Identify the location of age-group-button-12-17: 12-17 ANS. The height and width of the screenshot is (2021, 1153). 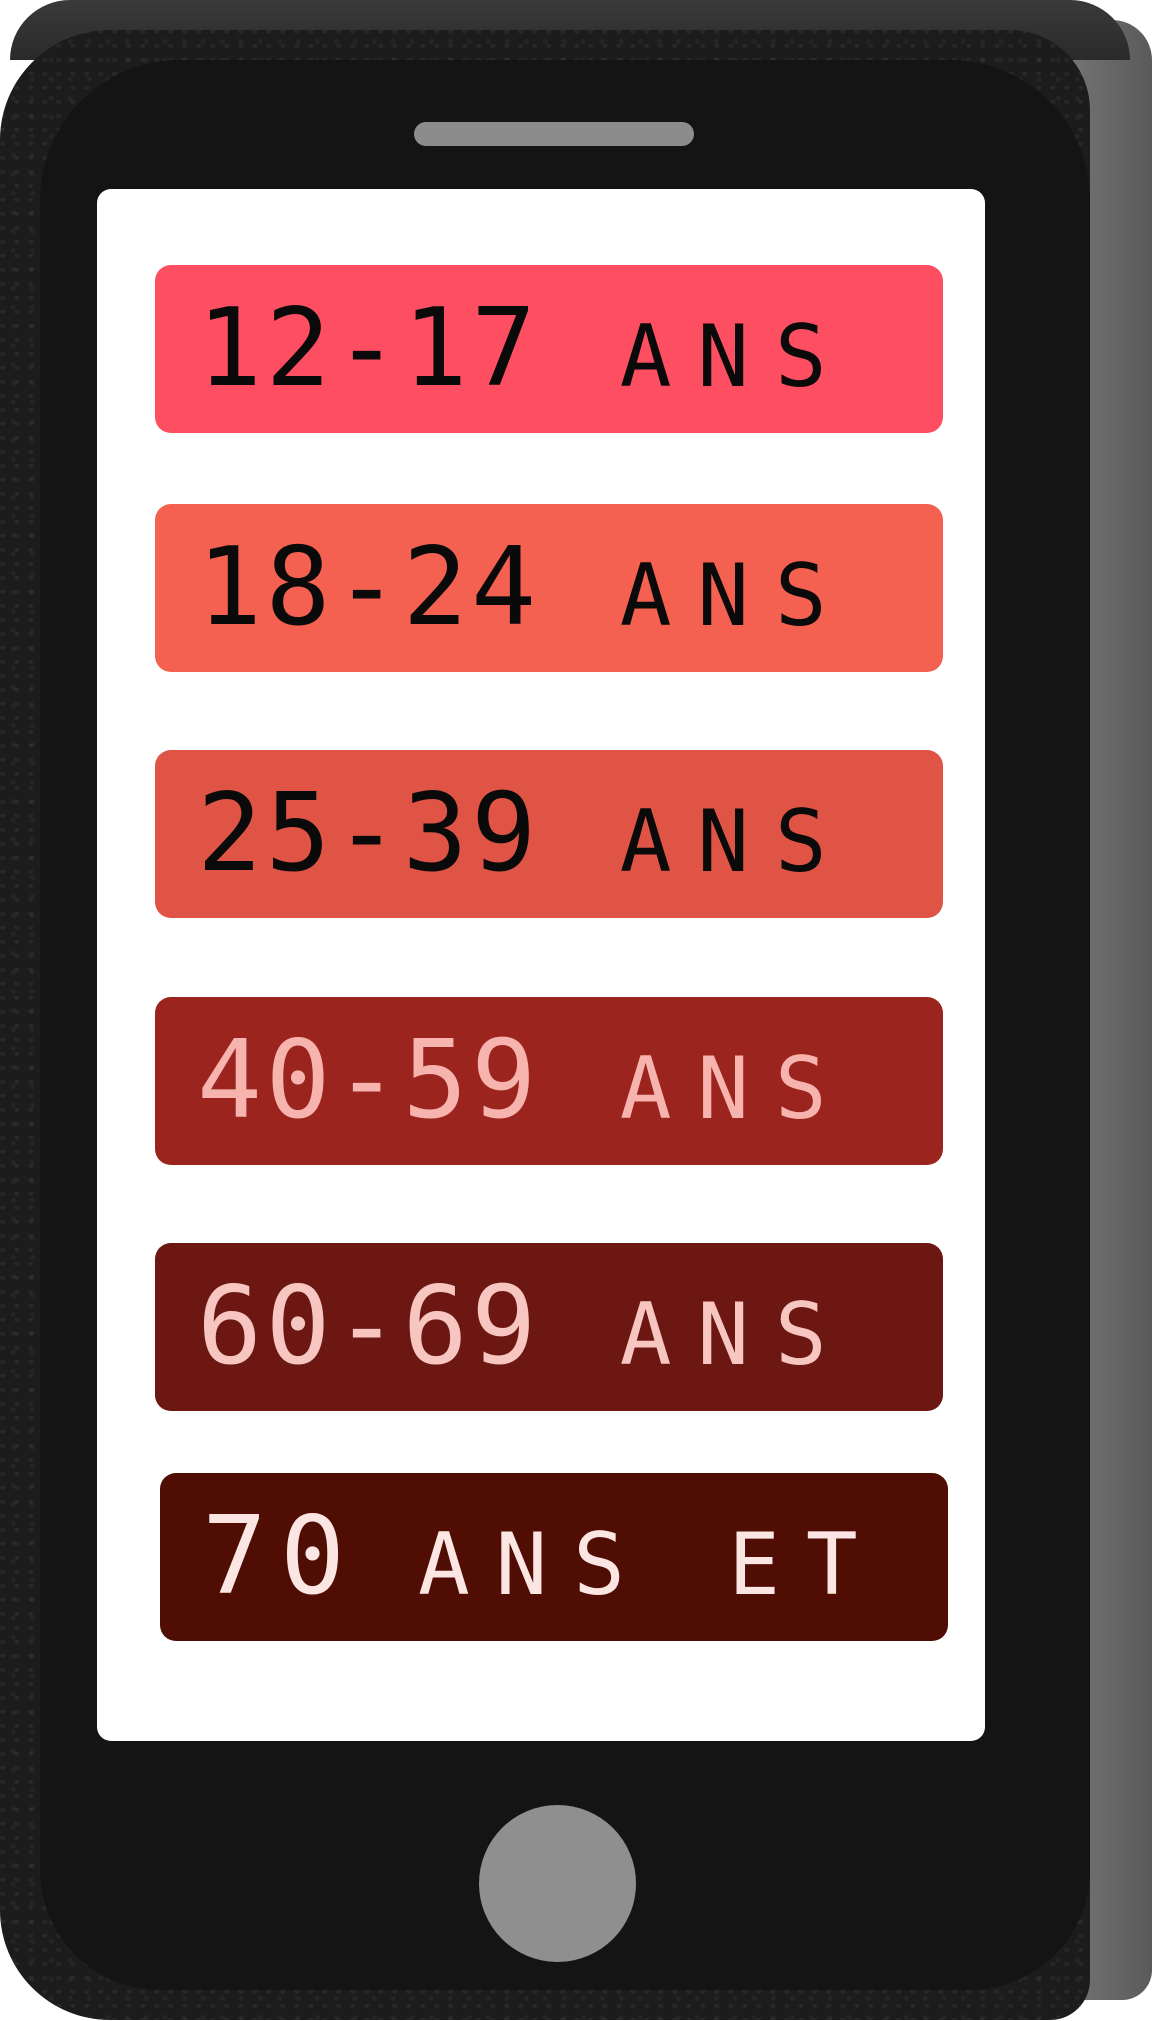
(549, 349).